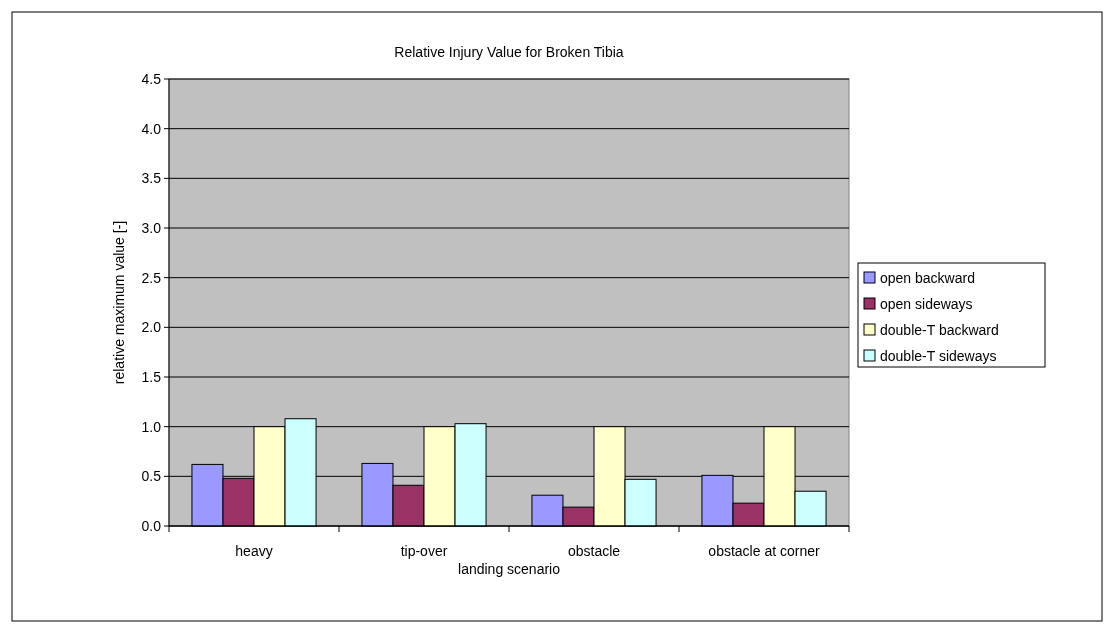 The image size is (1106, 625). What do you see at coordinates (151, 128) in the screenshot?
I see `y-tick-label: 4.0` at bounding box center [151, 128].